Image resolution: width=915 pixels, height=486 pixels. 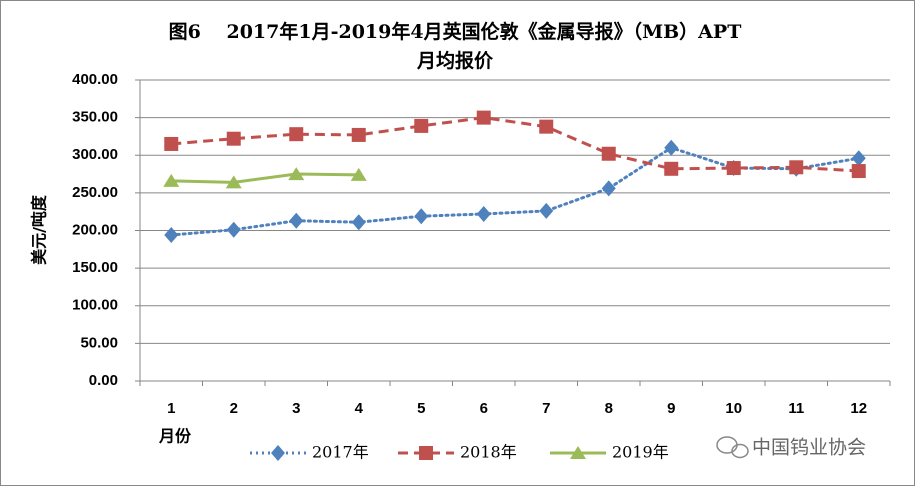 What do you see at coordinates (95, 117) in the screenshot?
I see `y-tick-label: 350.00` at bounding box center [95, 117].